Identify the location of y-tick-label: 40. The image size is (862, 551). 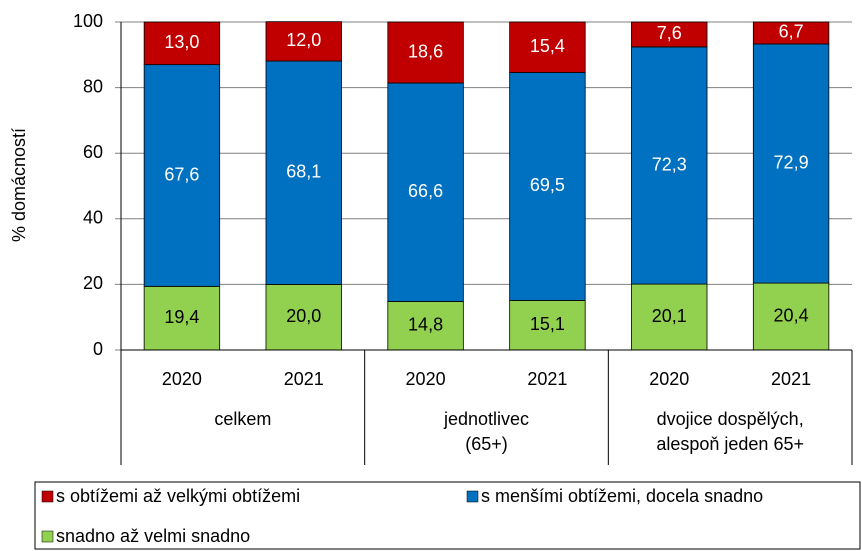
(93, 218).